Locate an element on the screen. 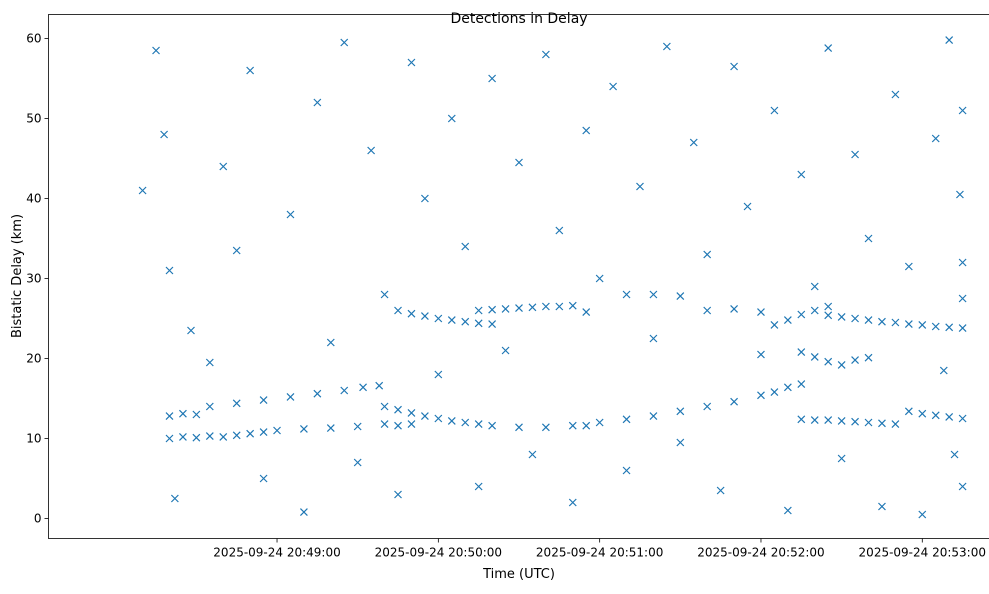 This screenshot has height=594, width=989. y-tick-label: 0 is located at coordinates (38, 519).